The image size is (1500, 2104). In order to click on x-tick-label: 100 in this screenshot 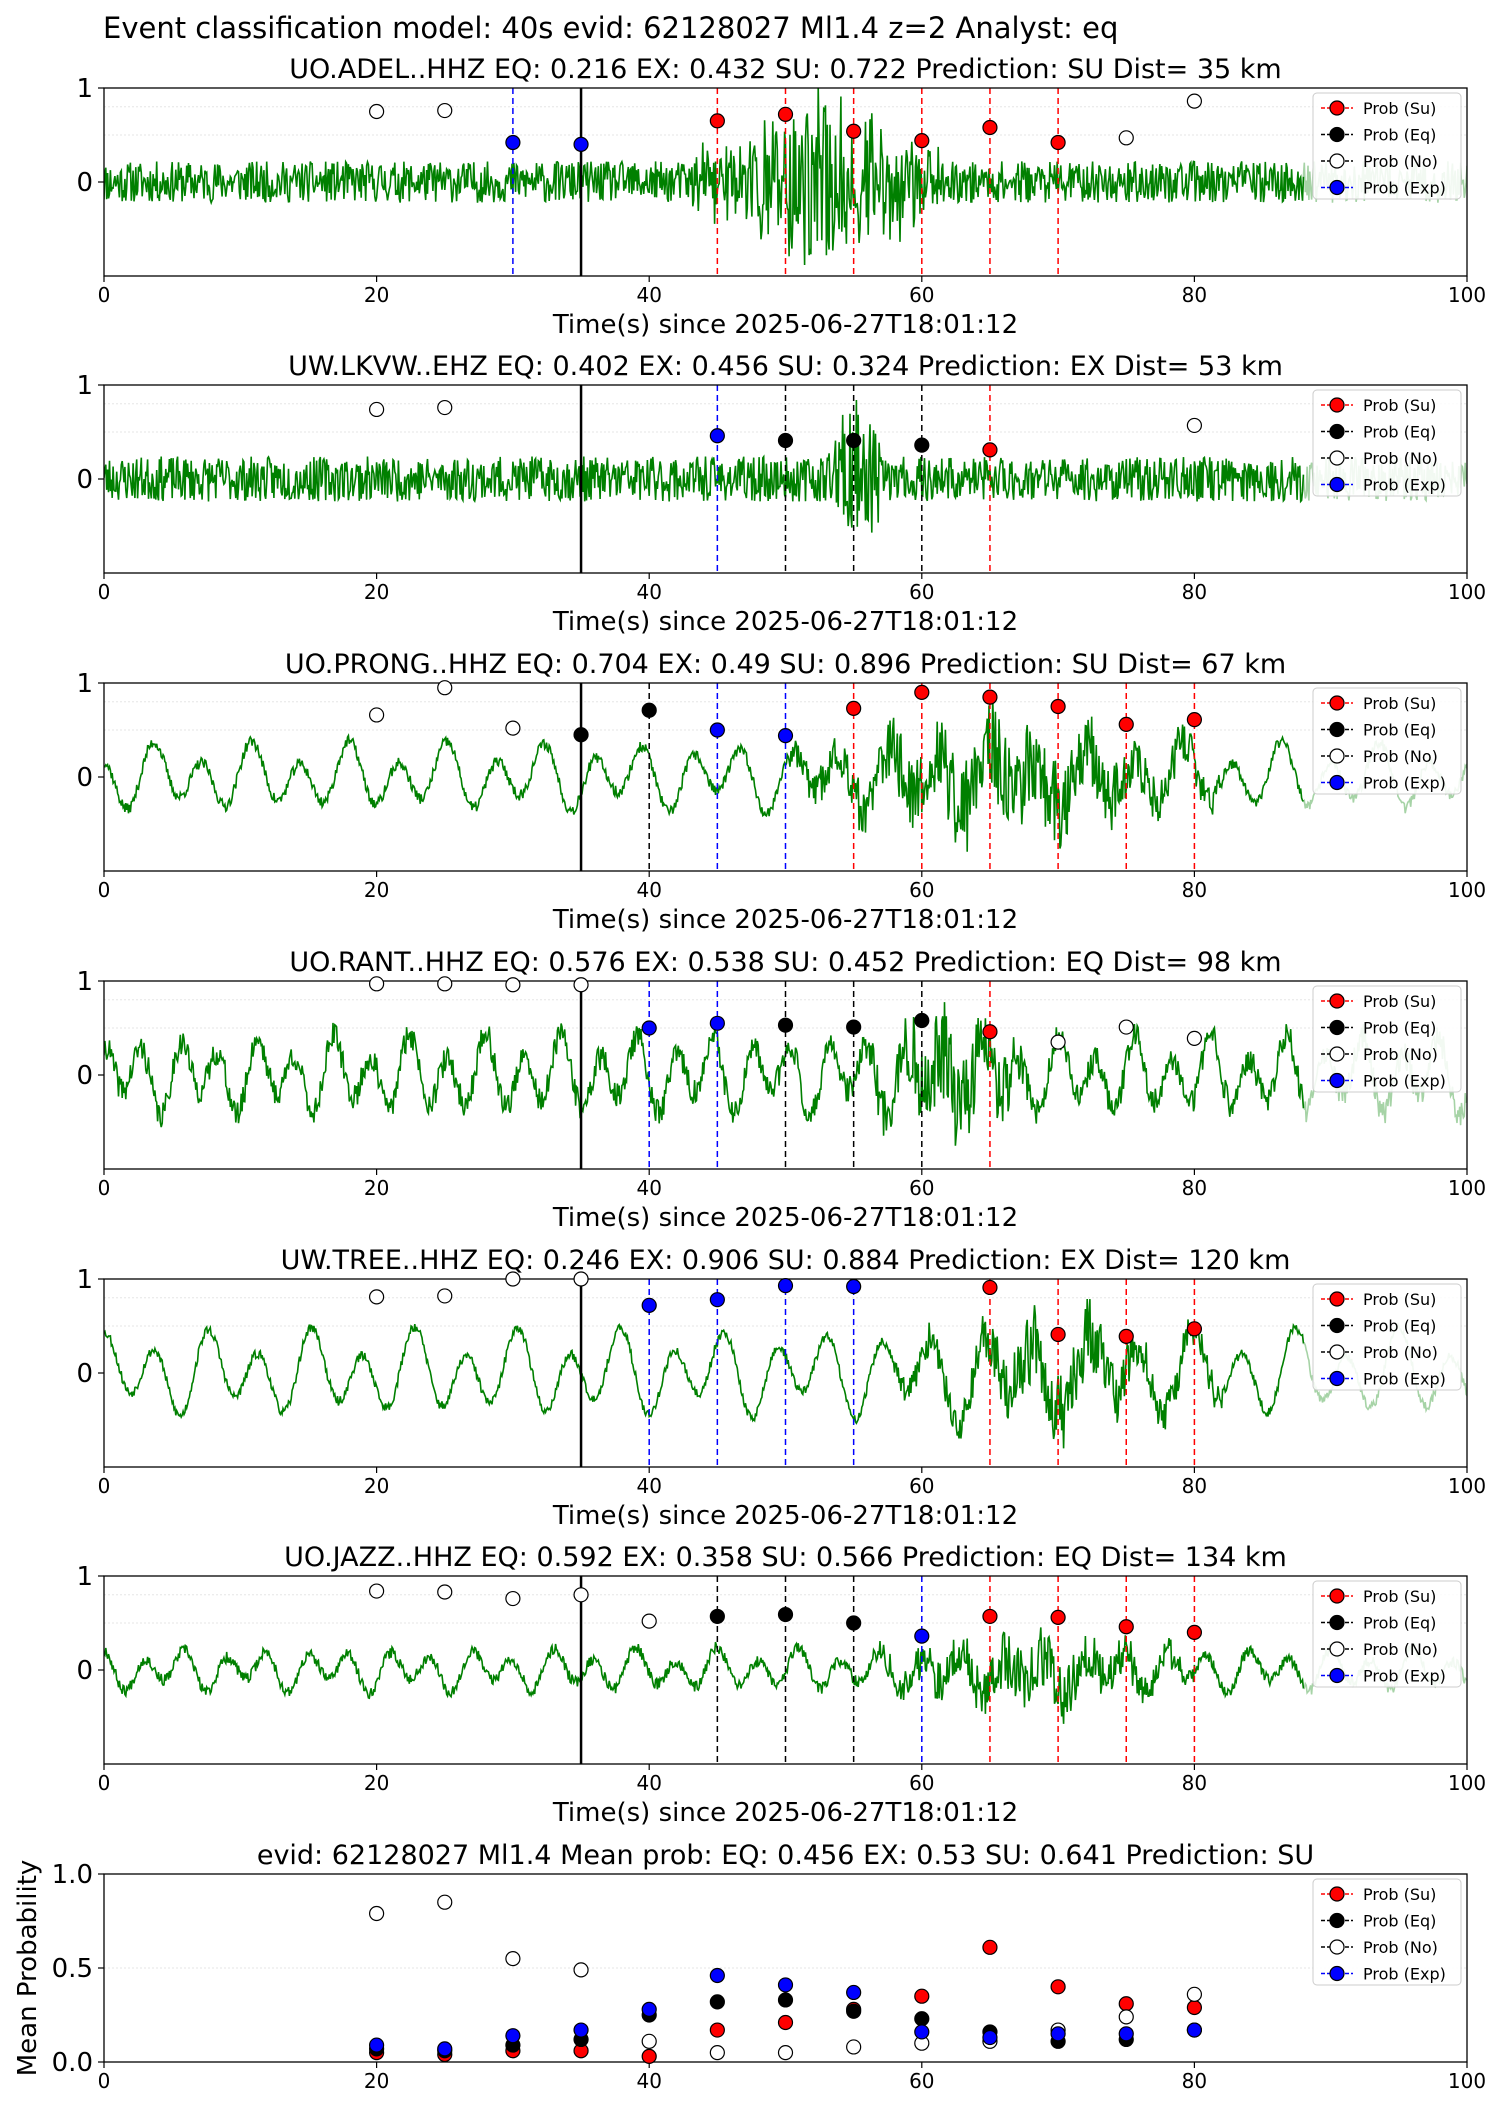, I will do `click(1467, 1486)`.